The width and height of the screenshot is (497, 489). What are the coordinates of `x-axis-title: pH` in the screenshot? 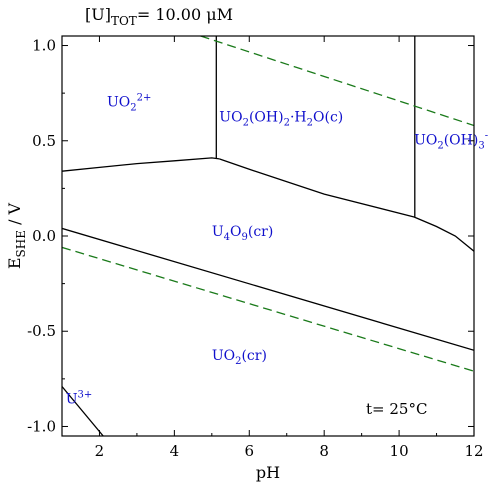 It's located at (268, 472).